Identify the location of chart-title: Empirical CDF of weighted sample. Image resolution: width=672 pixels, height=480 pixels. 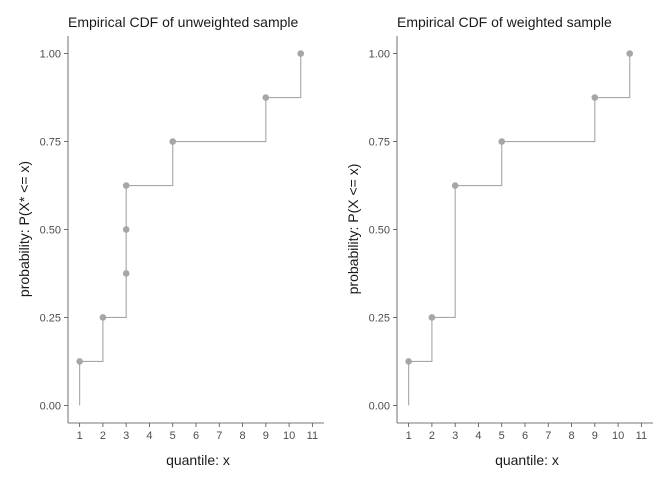
(504, 22).